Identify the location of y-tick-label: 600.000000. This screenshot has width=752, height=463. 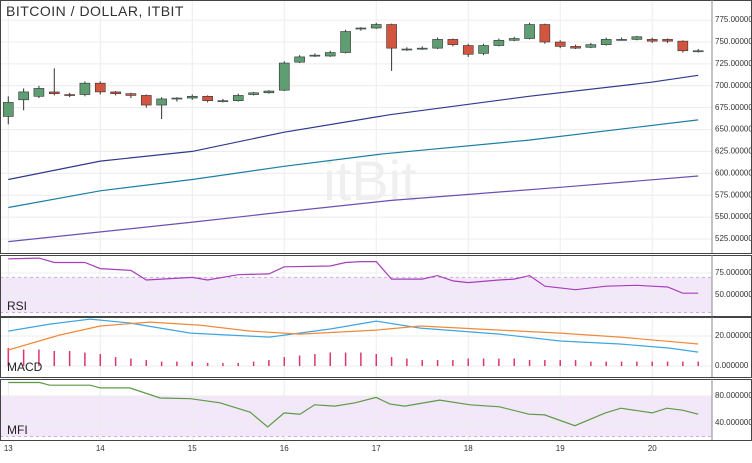
(733, 172).